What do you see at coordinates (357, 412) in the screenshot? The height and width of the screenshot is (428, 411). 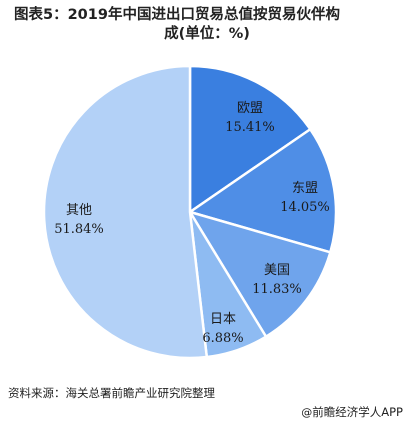 I see `brand-name: 前瞻经济学人APP` at bounding box center [357, 412].